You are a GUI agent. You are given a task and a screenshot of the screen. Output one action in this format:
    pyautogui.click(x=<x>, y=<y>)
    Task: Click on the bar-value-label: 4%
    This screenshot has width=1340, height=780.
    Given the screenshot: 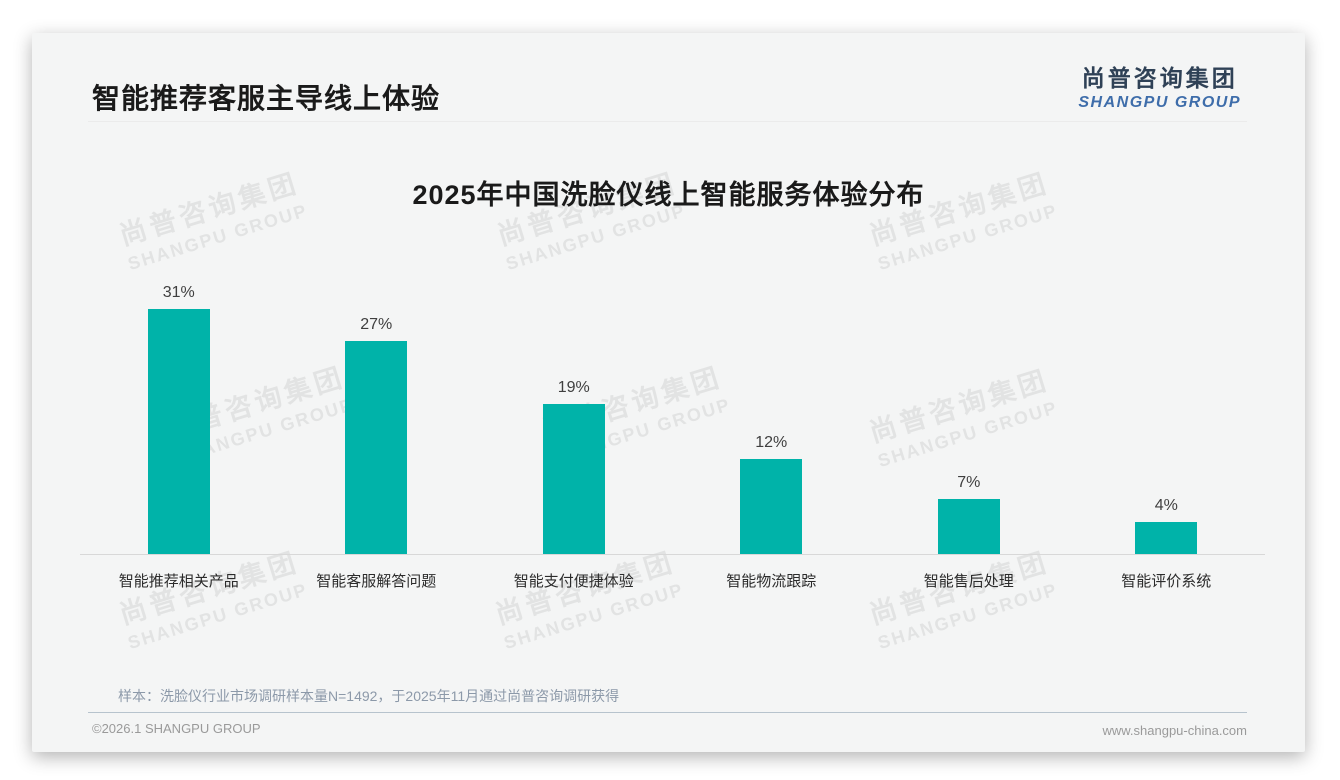 What is the action you would take?
    pyautogui.click(x=1166, y=505)
    